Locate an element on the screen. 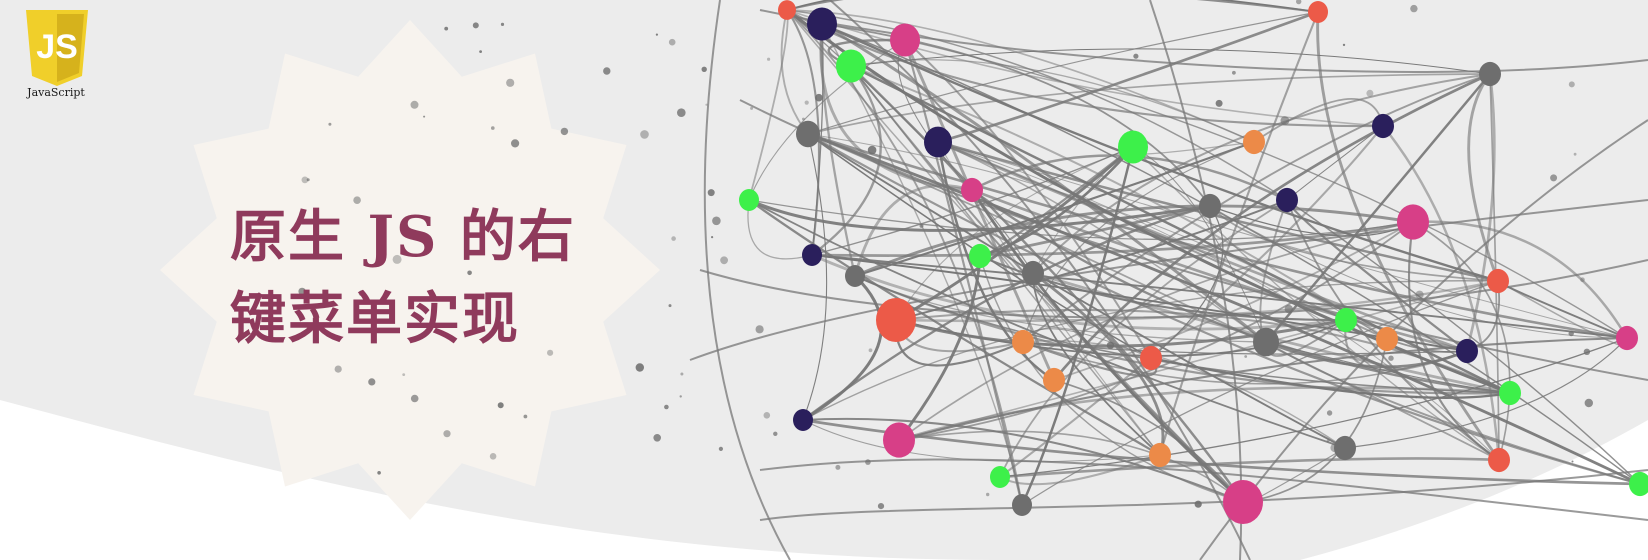  page-title: 原生 JS 的右 键菜单实现 is located at coordinates (430, 278).